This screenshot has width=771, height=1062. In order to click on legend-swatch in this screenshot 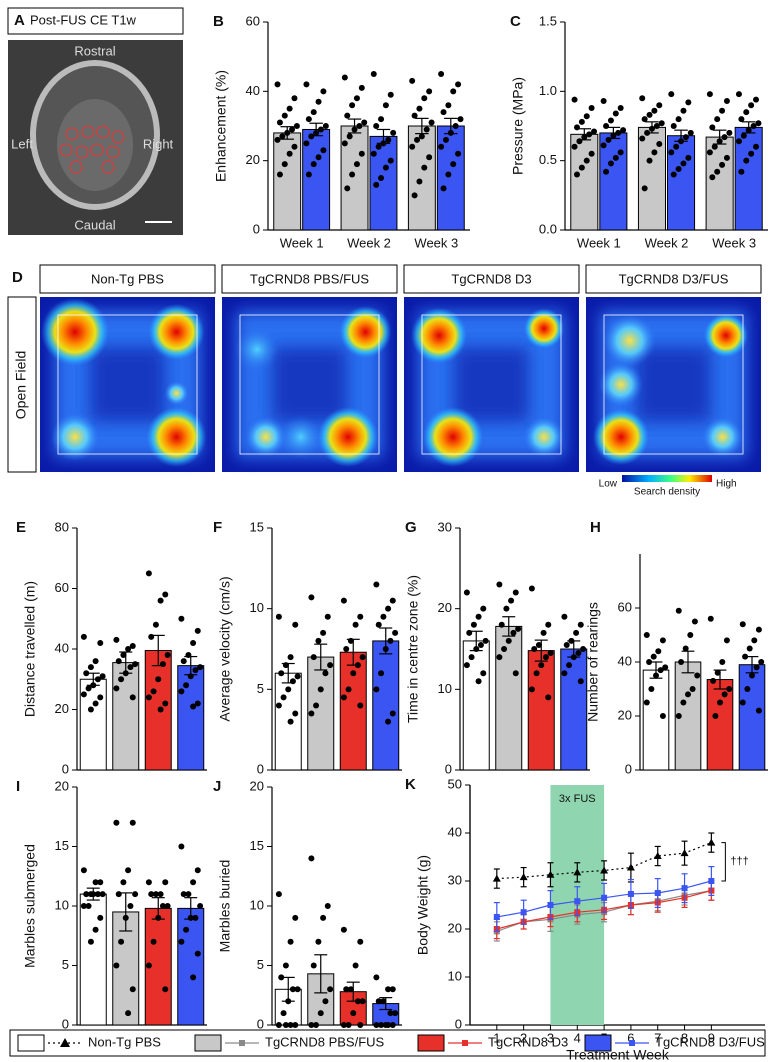, I will do `click(208, 1043)`.